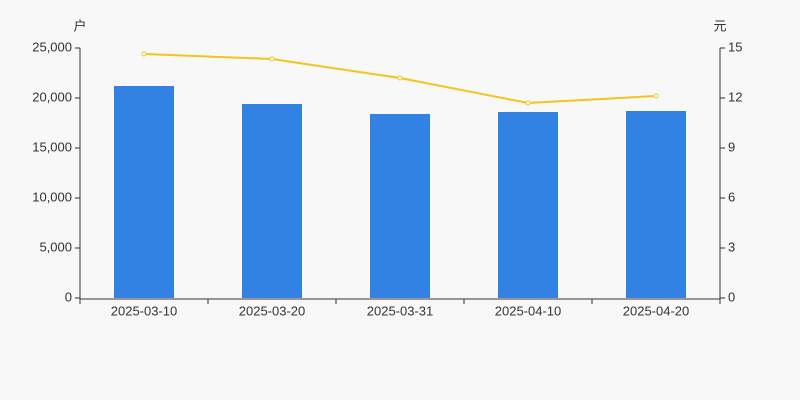 This screenshot has height=400, width=800. What do you see at coordinates (68, 296) in the screenshot?
I see `y-tick-label: 0` at bounding box center [68, 296].